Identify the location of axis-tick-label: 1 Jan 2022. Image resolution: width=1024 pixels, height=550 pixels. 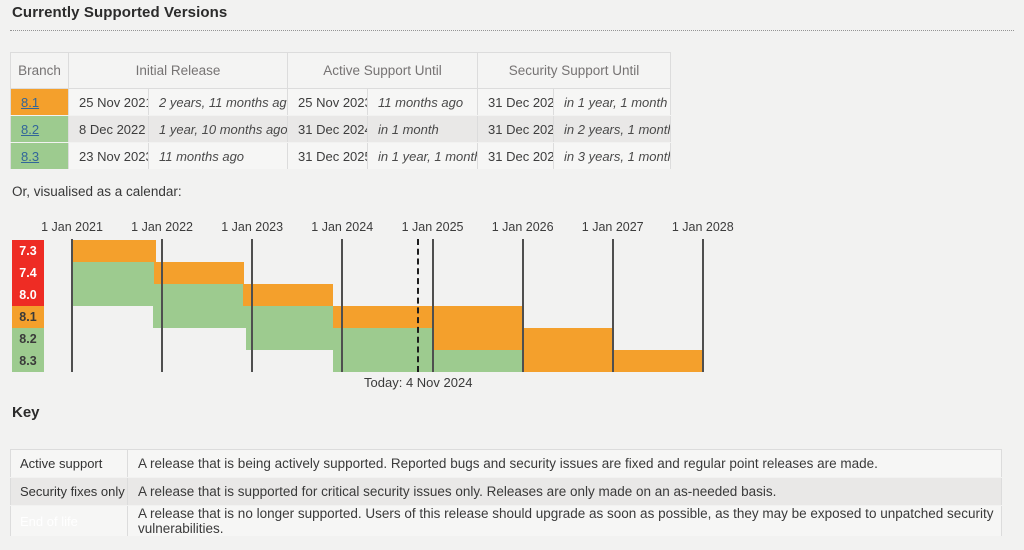
(162, 227).